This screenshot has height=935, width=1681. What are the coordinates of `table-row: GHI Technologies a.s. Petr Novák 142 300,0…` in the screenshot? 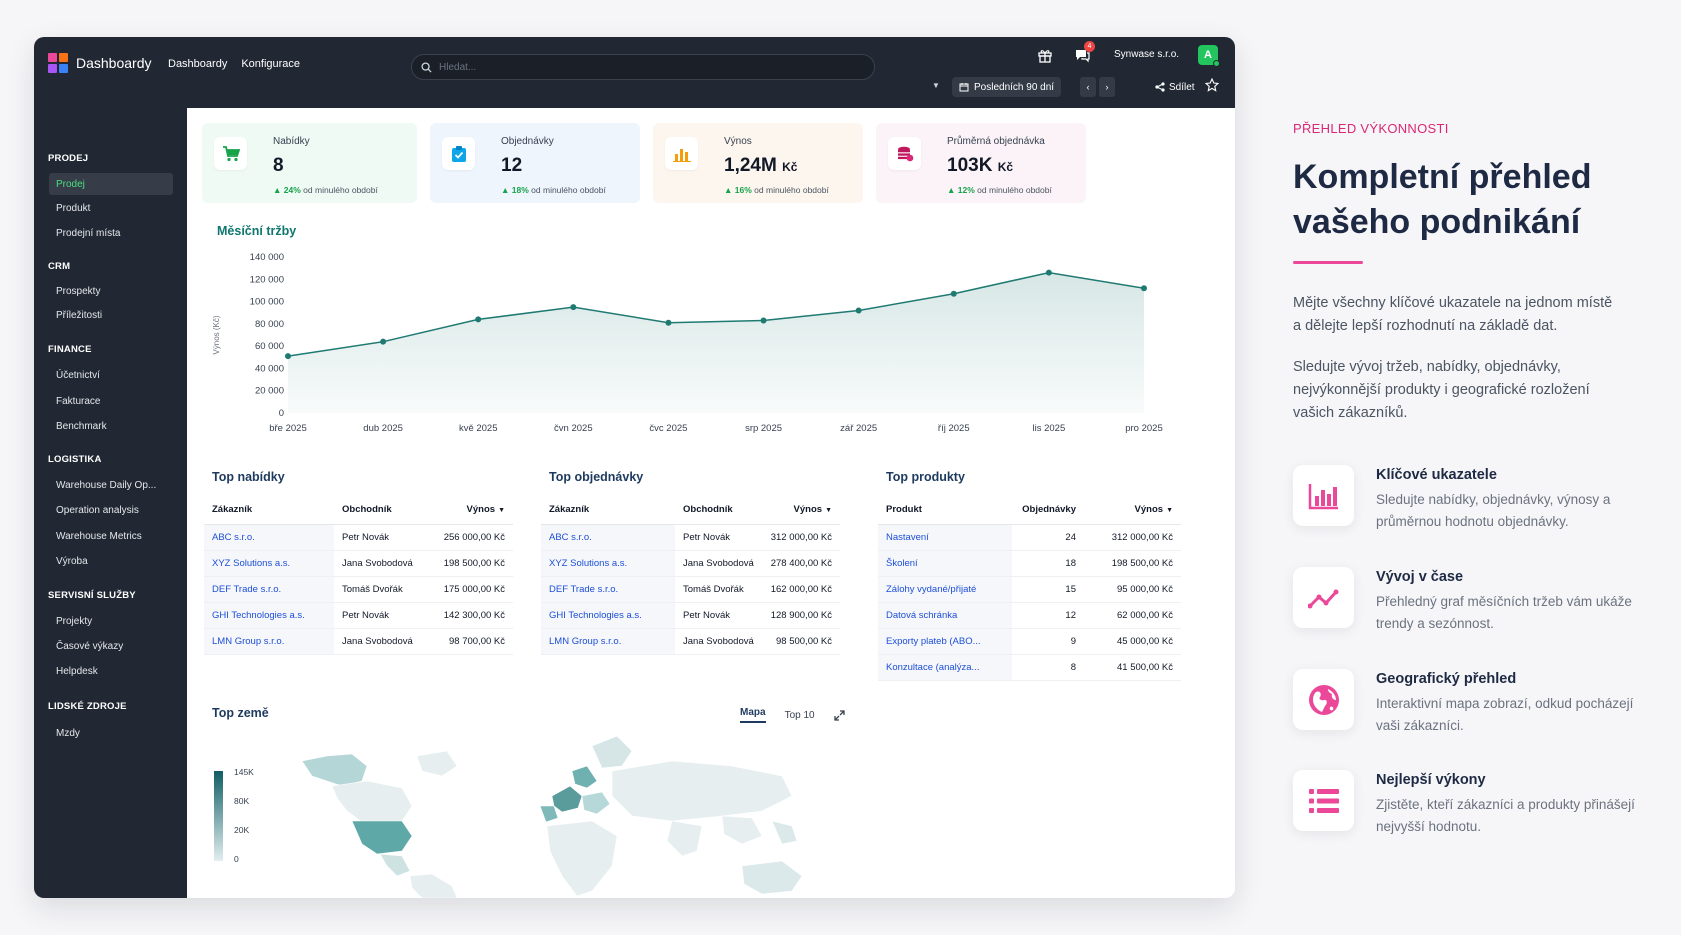 It's located at (358, 615).